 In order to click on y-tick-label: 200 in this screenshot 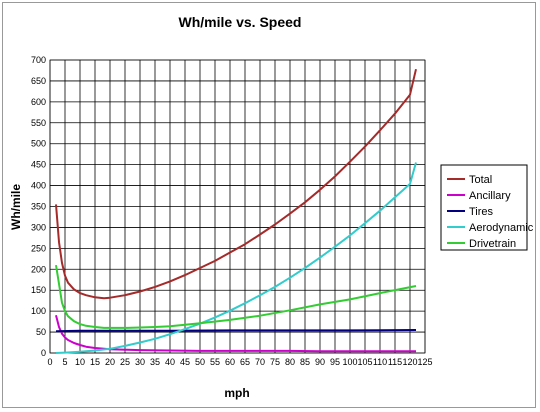, I will do `click(38, 269)`.